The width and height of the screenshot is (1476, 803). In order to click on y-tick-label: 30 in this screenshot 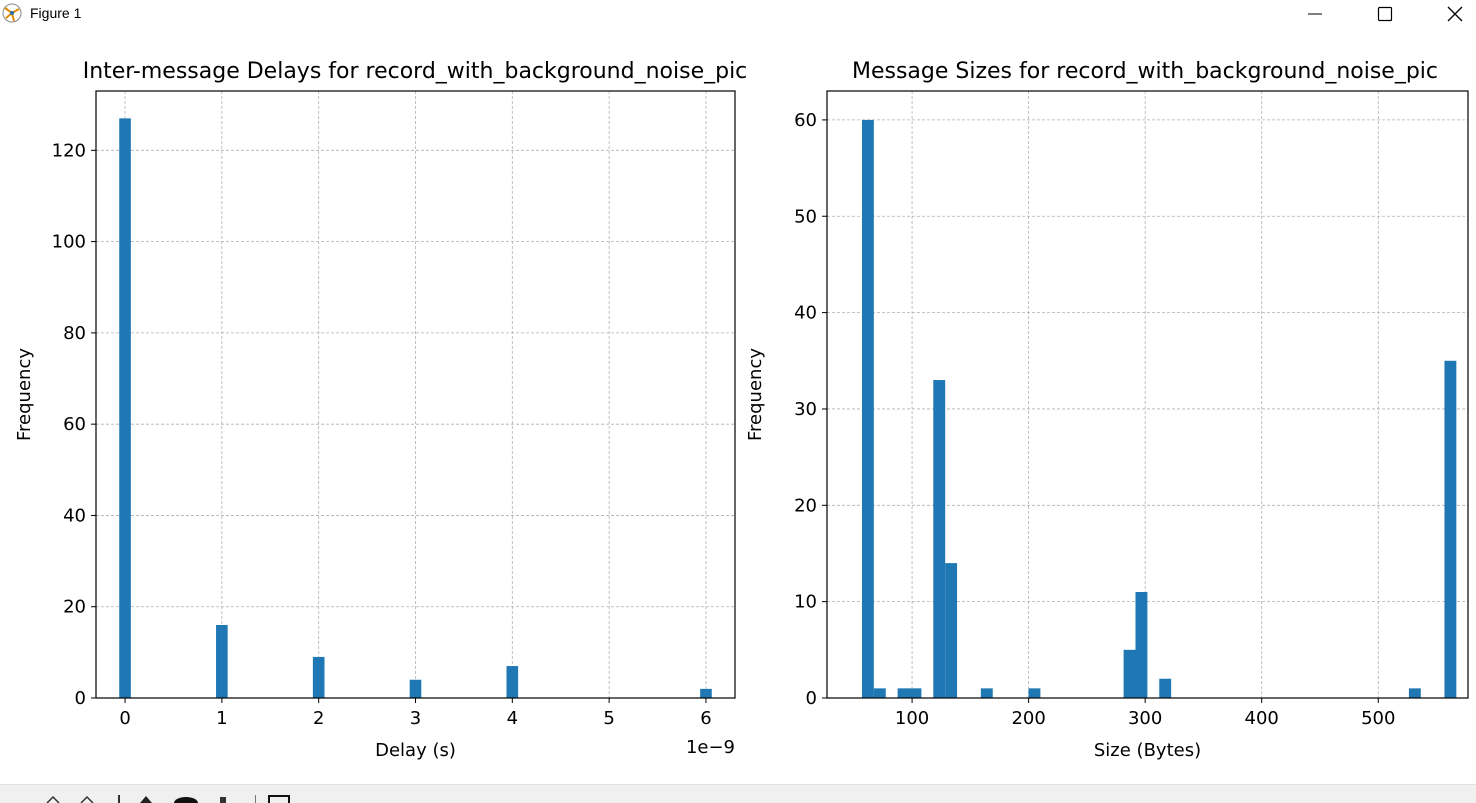, I will do `click(805, 409)`.